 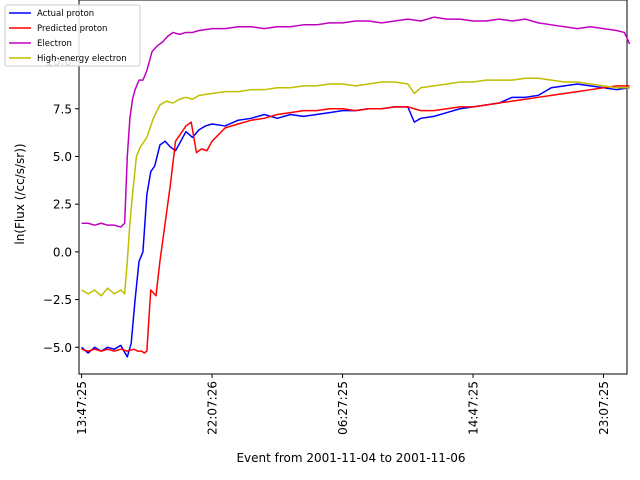 I want to click on y-tick-label: −5.0, so click(x=57, y=348).